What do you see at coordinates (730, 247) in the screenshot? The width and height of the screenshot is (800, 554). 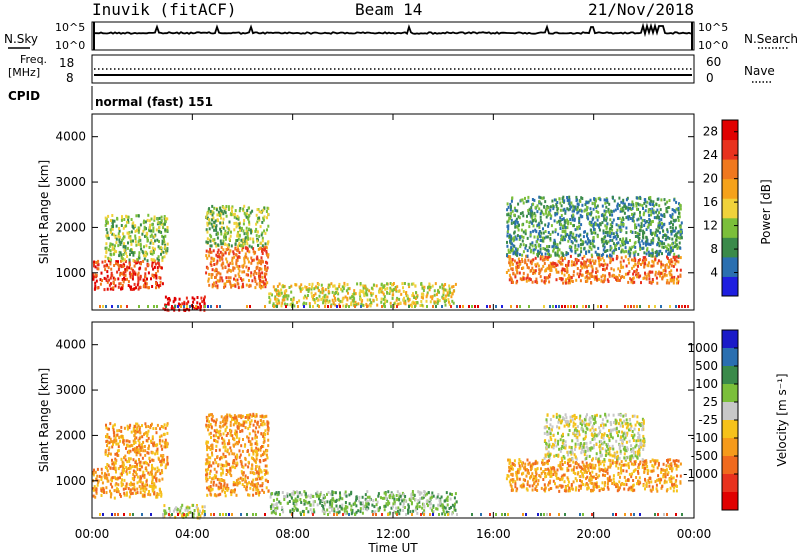 I see `power-colorbar-segment` at bounding box center [730, 247].